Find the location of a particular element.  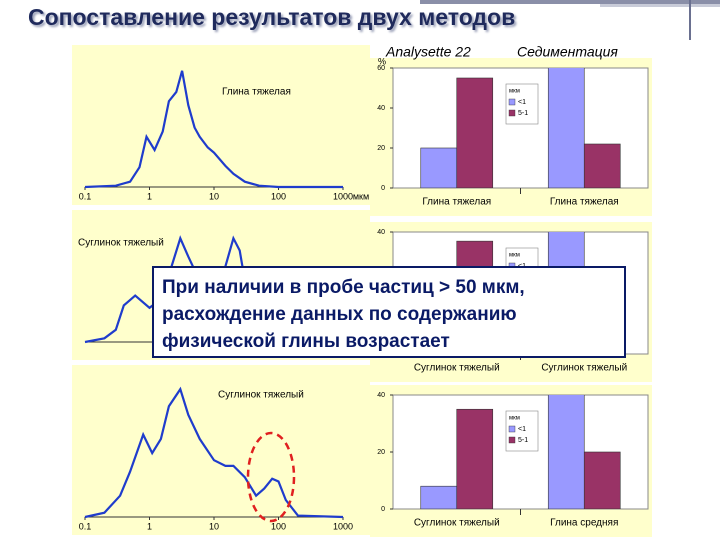

slide-title: Сопоставление результатов двух методов is located at coordinates (272, 17).